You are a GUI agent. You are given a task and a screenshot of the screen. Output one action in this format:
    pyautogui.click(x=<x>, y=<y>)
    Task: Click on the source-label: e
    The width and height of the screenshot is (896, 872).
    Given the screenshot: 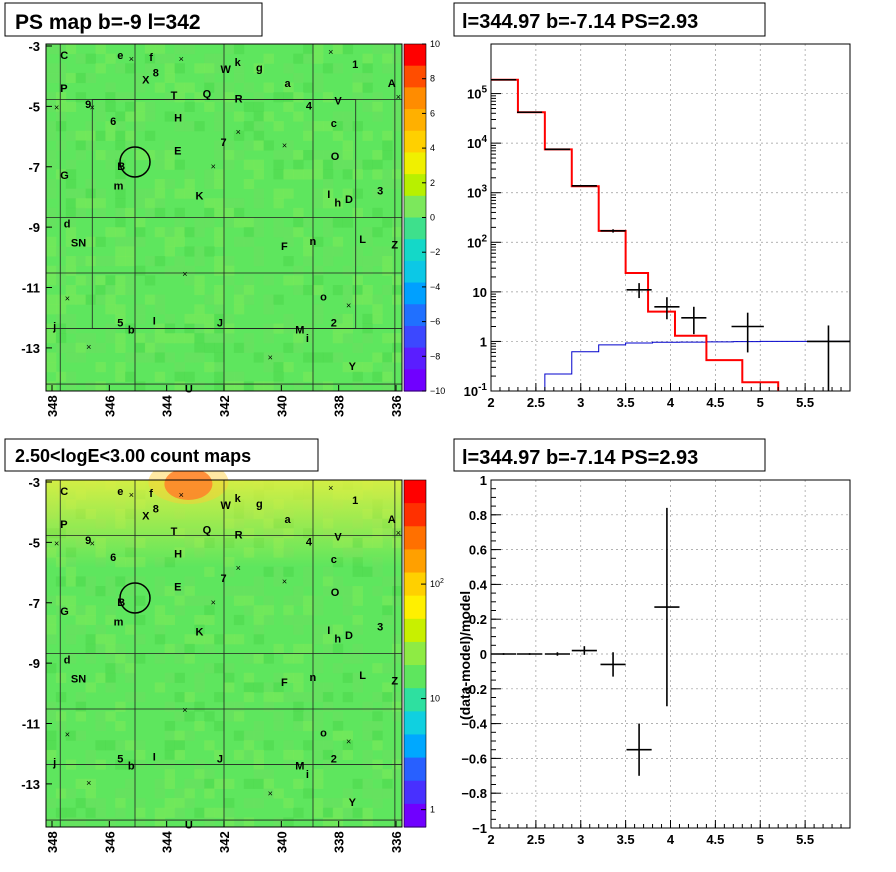 What is the action you would take?
    pyautogui.click(x=120, y=492)
    